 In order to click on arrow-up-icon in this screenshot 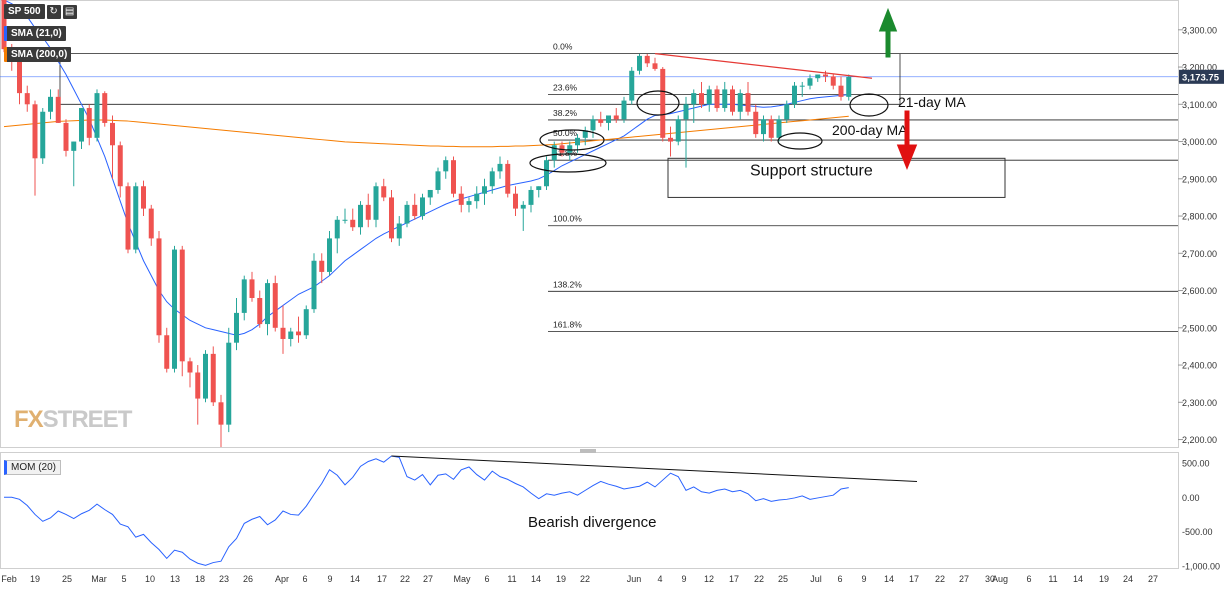, I will do `click(888, 32)`.